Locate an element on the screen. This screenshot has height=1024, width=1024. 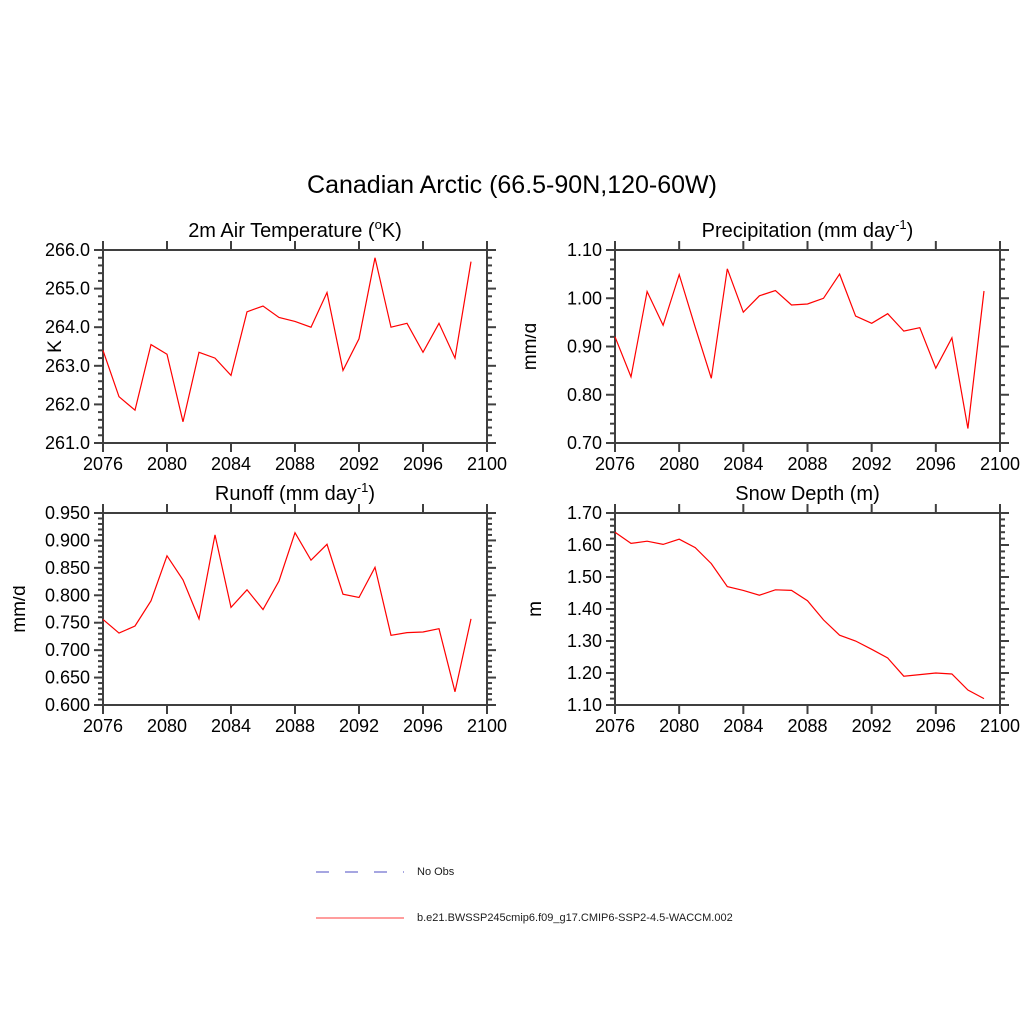
legend-item-no-obs: No Obs is located at coordinates (524, 872).